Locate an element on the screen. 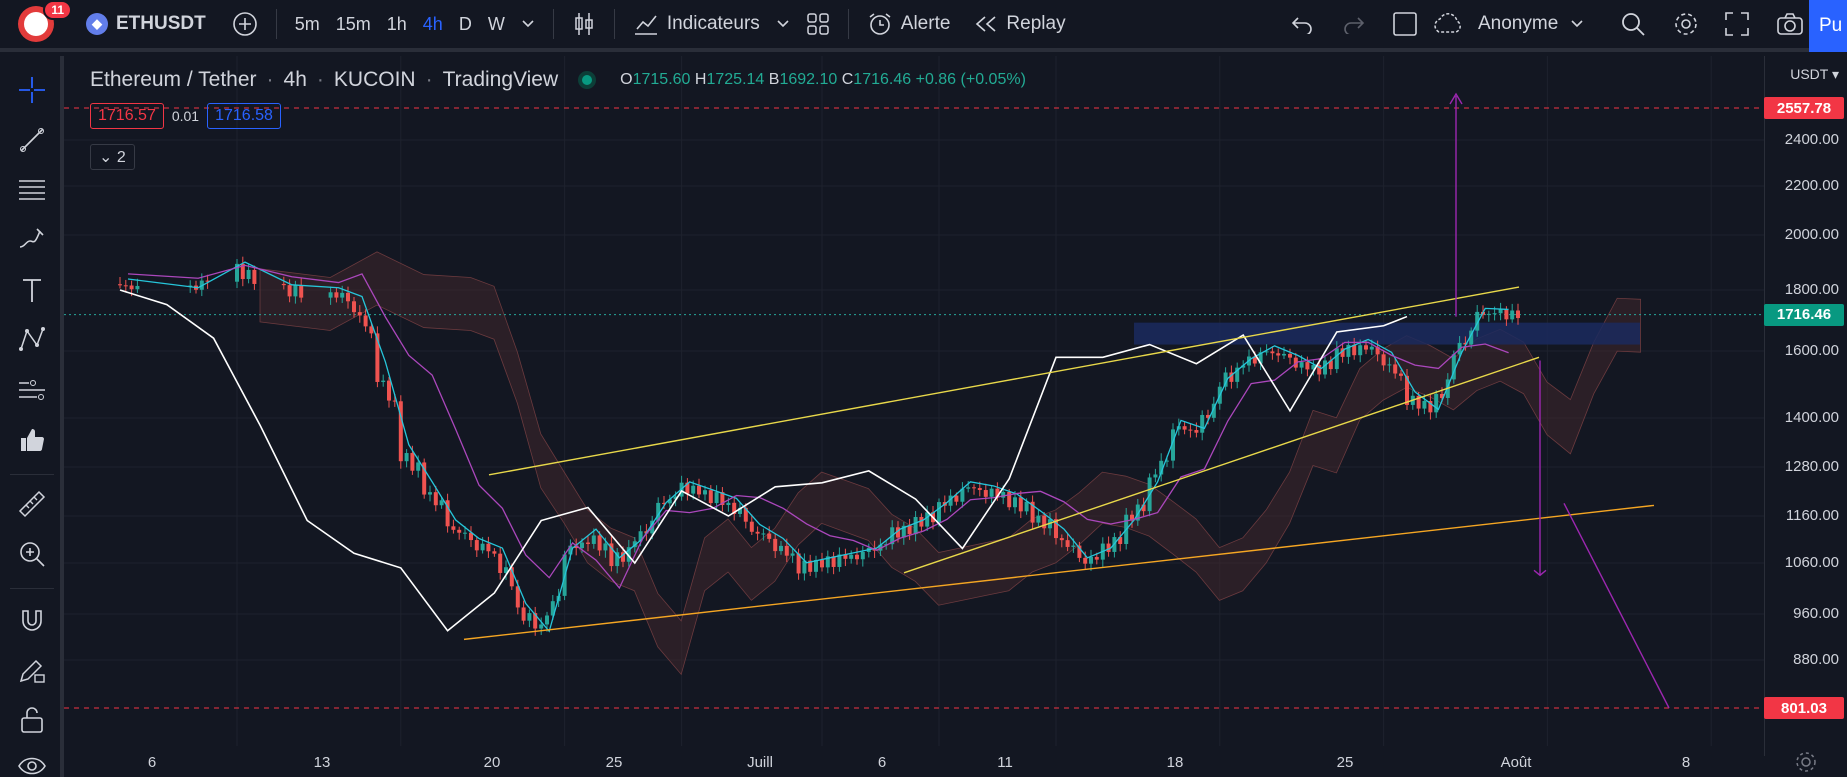 The height and width of the screenshot is (777, 1847). high-value: 1725.14 is located at coordinates (735, 79).